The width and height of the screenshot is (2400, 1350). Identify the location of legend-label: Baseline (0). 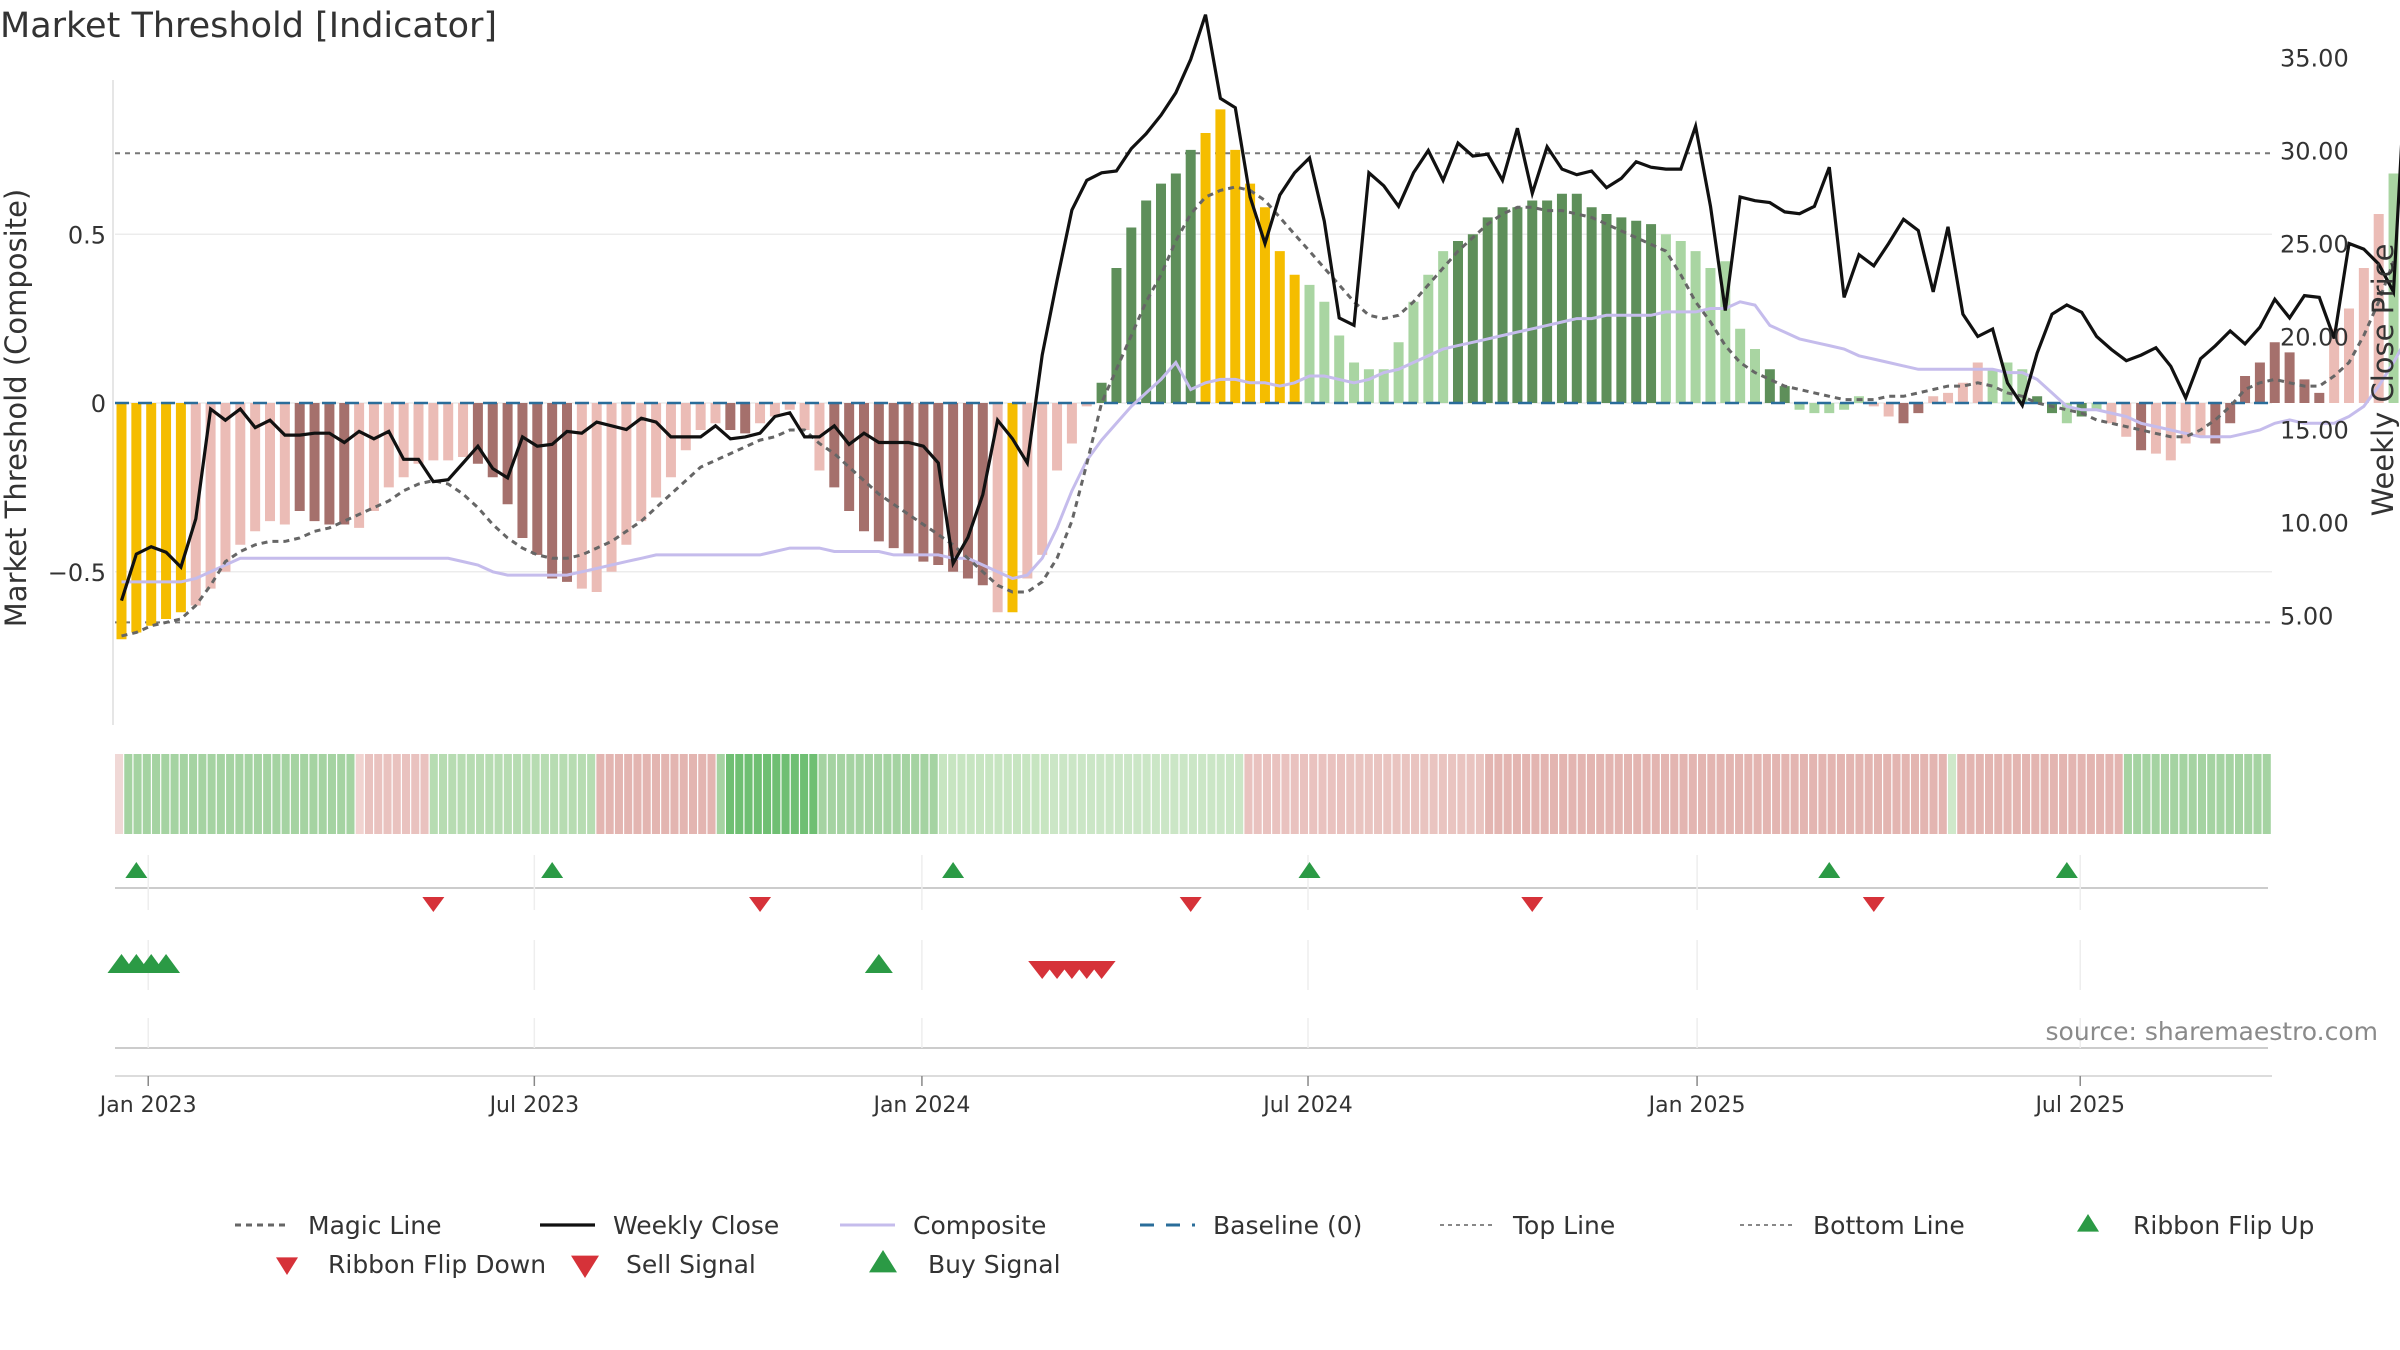
(1287, 1225).